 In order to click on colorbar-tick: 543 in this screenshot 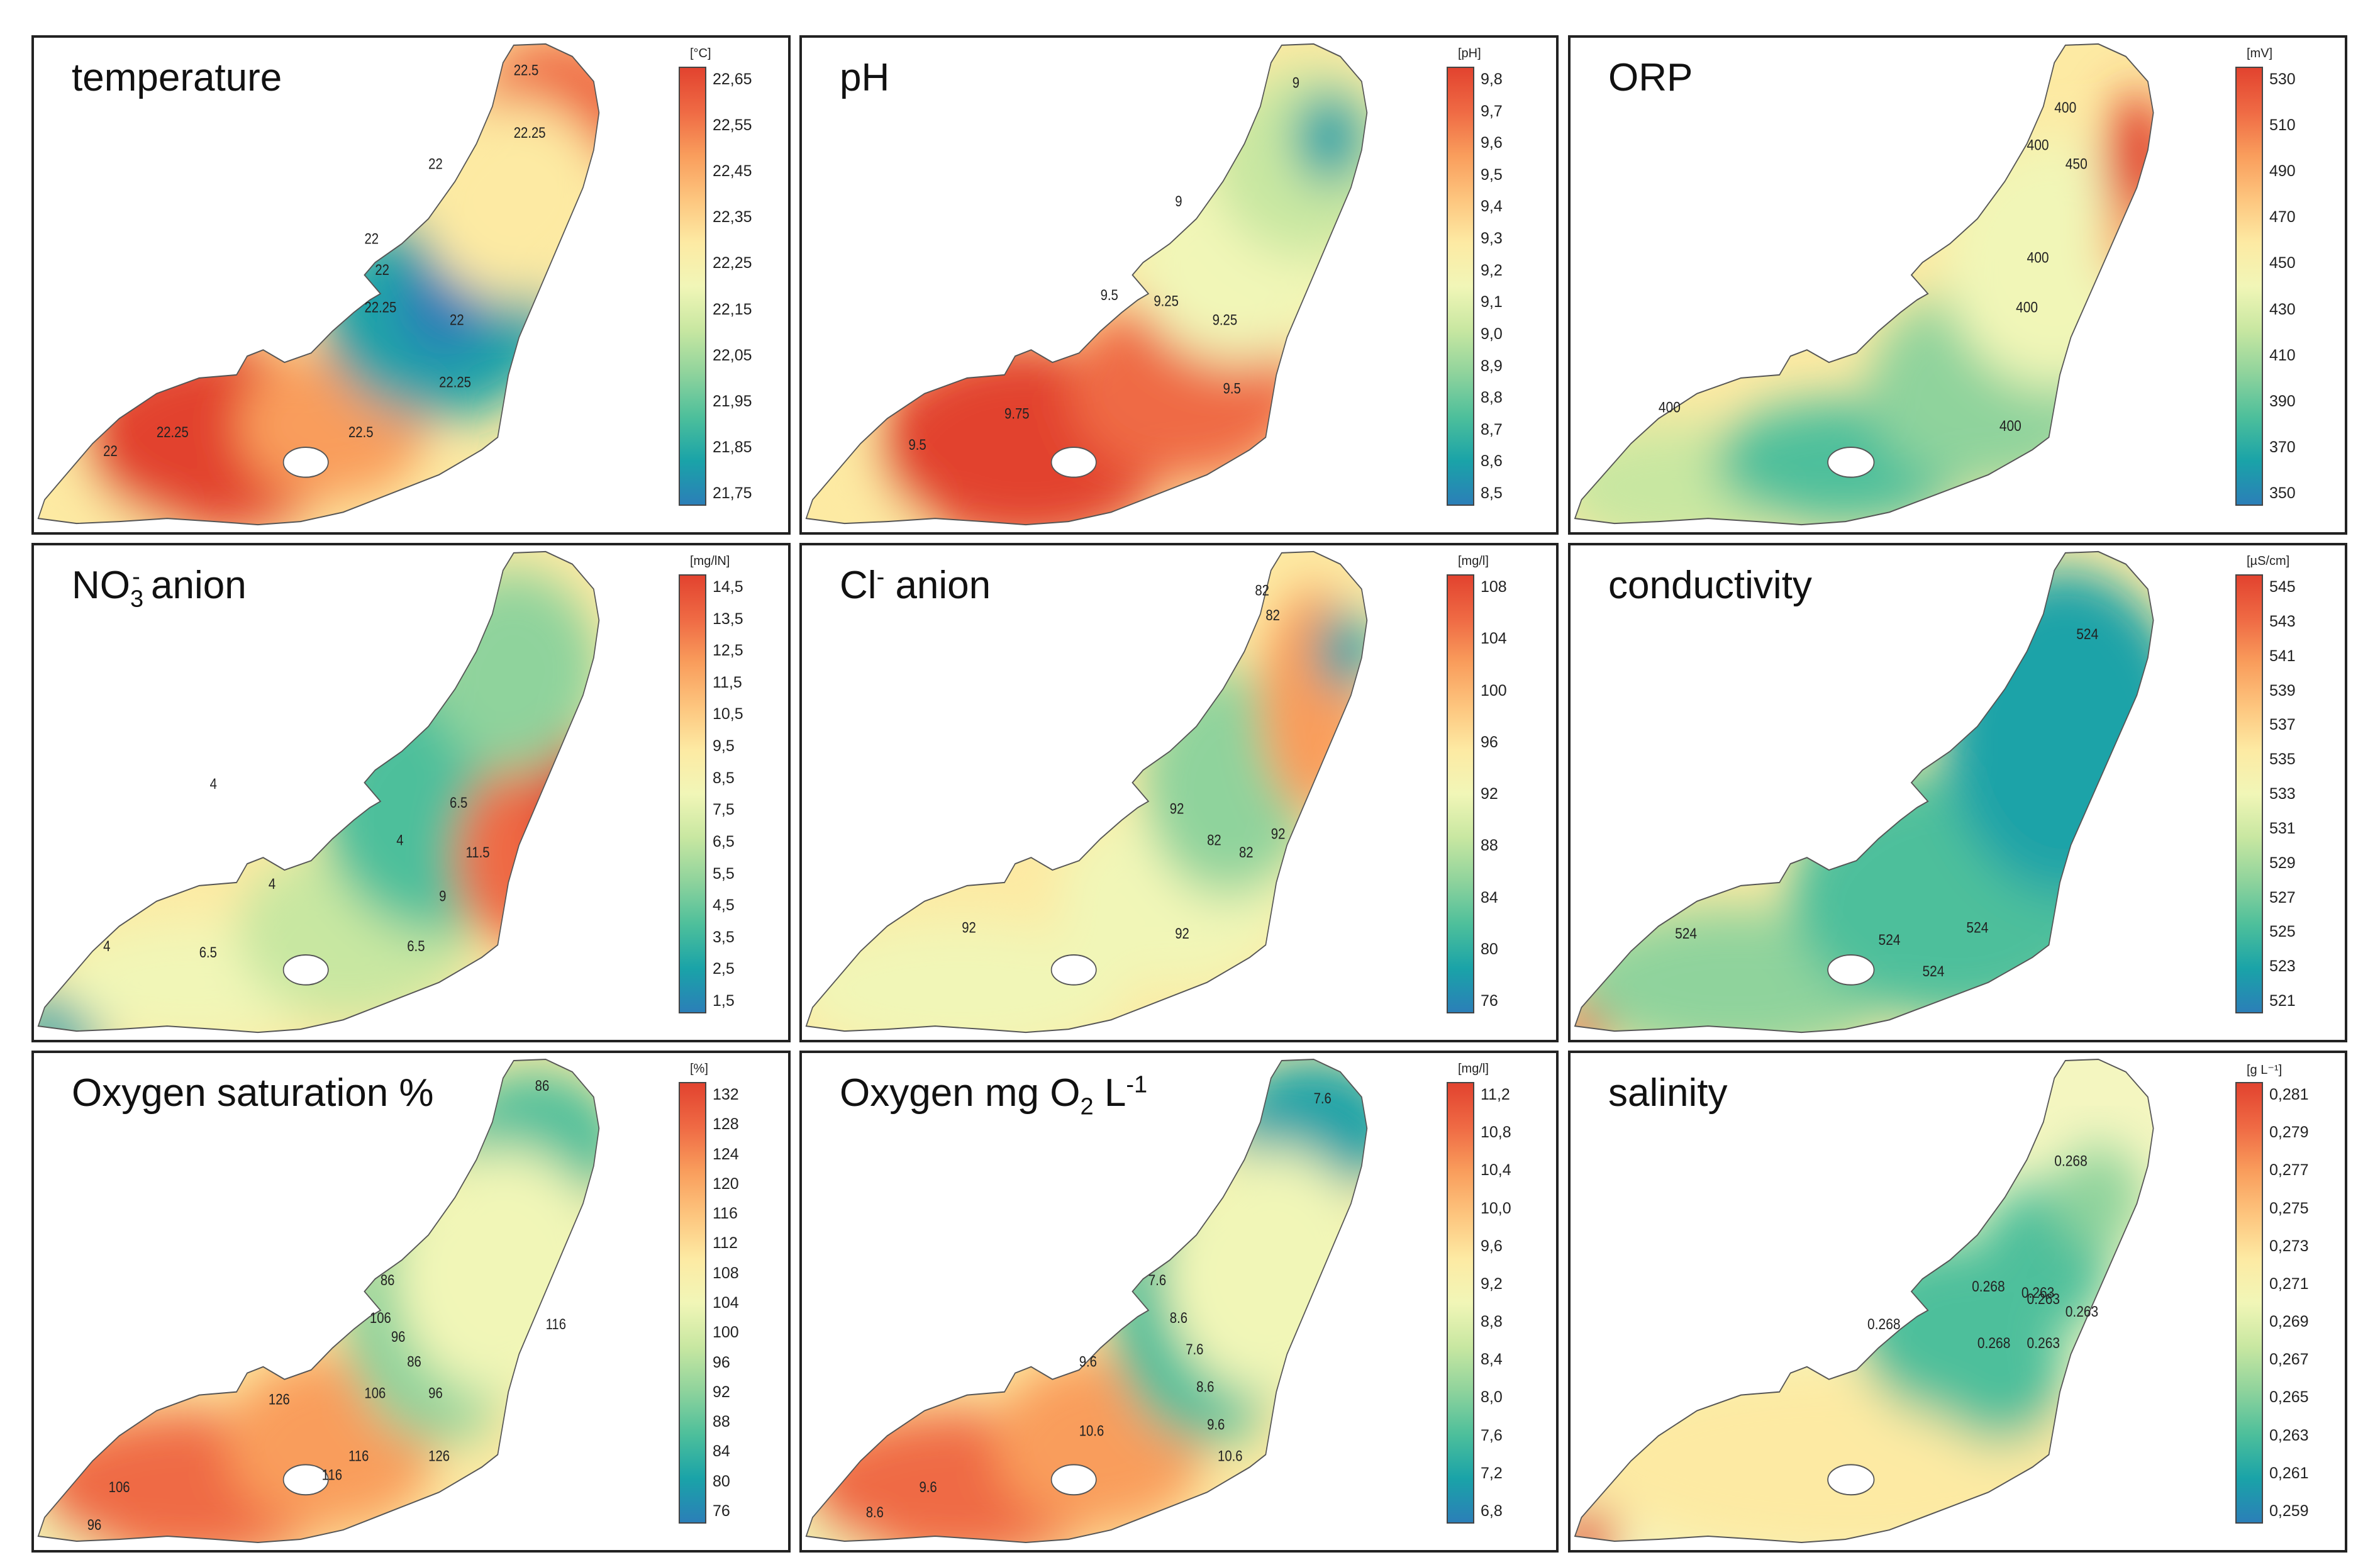, I will do `click(2282, 621)`.